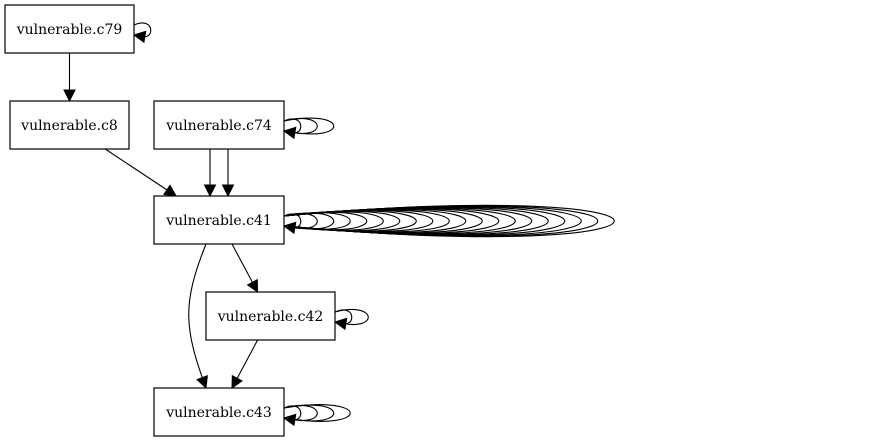  I want to click on edge-c74-to-c41, so click(219, 173).